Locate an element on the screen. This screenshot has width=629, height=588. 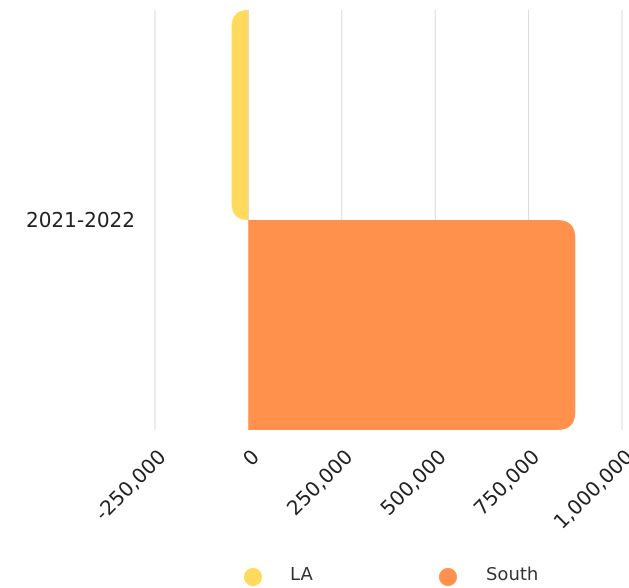
category-labels: 2021-2022 is located at coordinates (80, 220).